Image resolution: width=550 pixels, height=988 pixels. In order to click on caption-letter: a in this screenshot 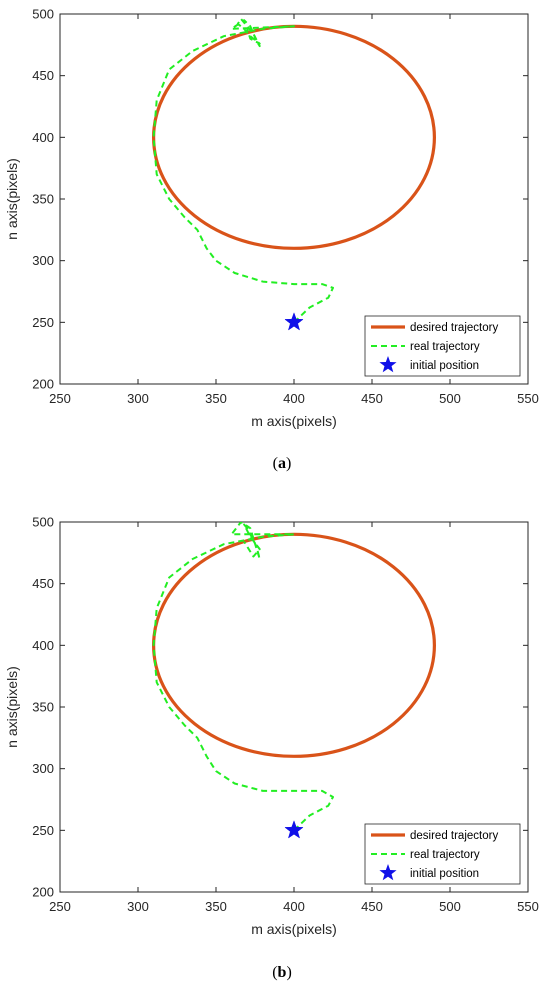, I will do `click(282, 463)`.